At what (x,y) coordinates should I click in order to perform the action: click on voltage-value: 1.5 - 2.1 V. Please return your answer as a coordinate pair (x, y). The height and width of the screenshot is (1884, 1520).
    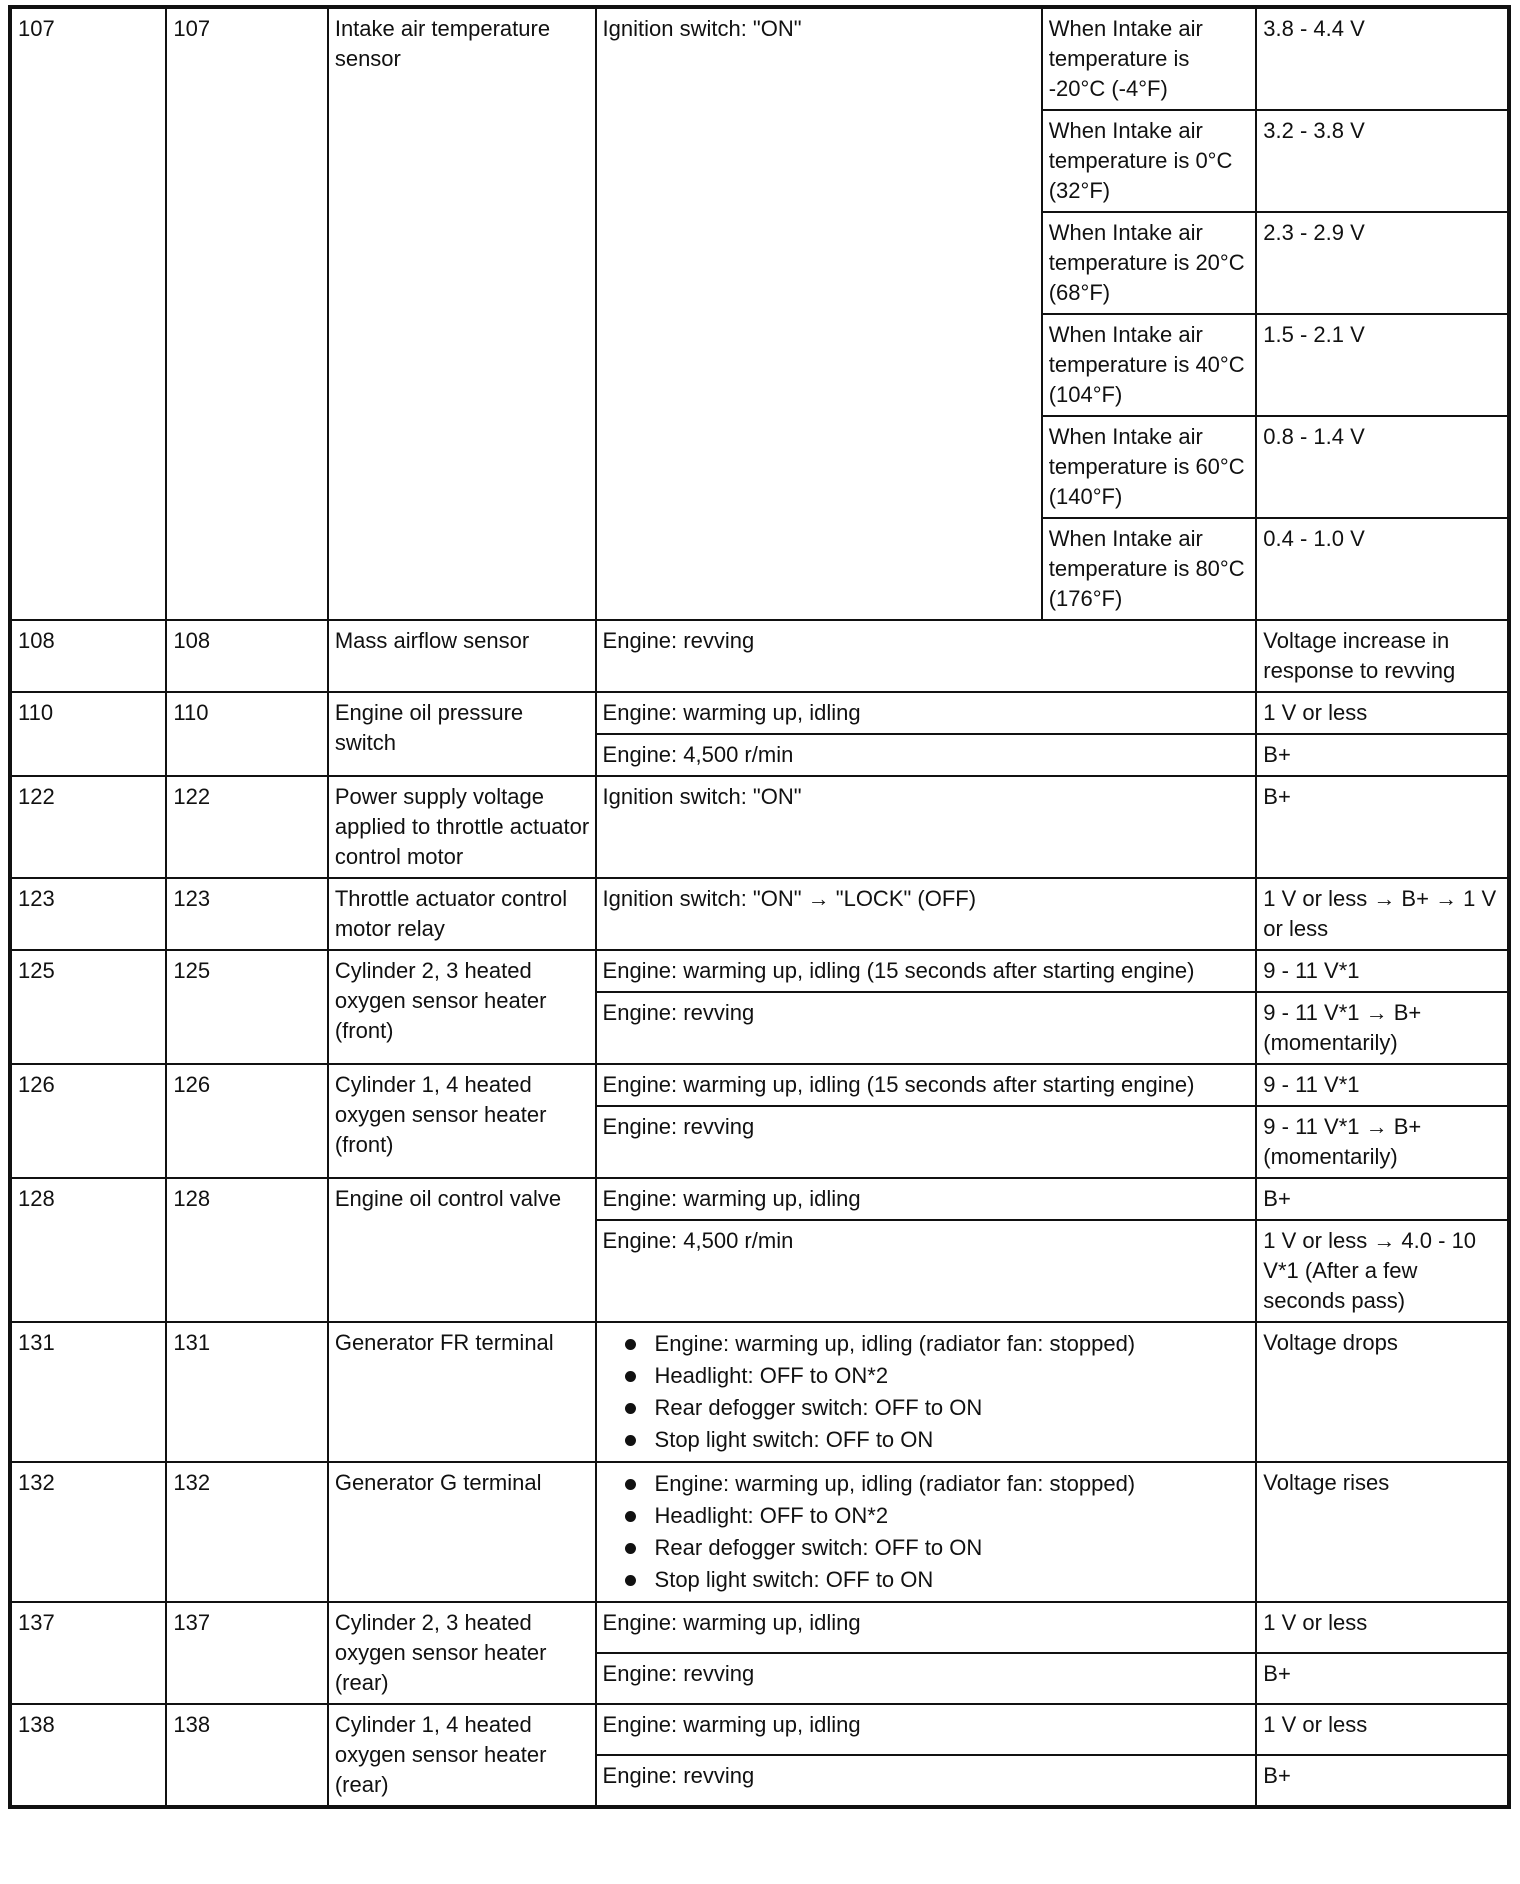
    Looking at the image, I should click on (1382, 365).